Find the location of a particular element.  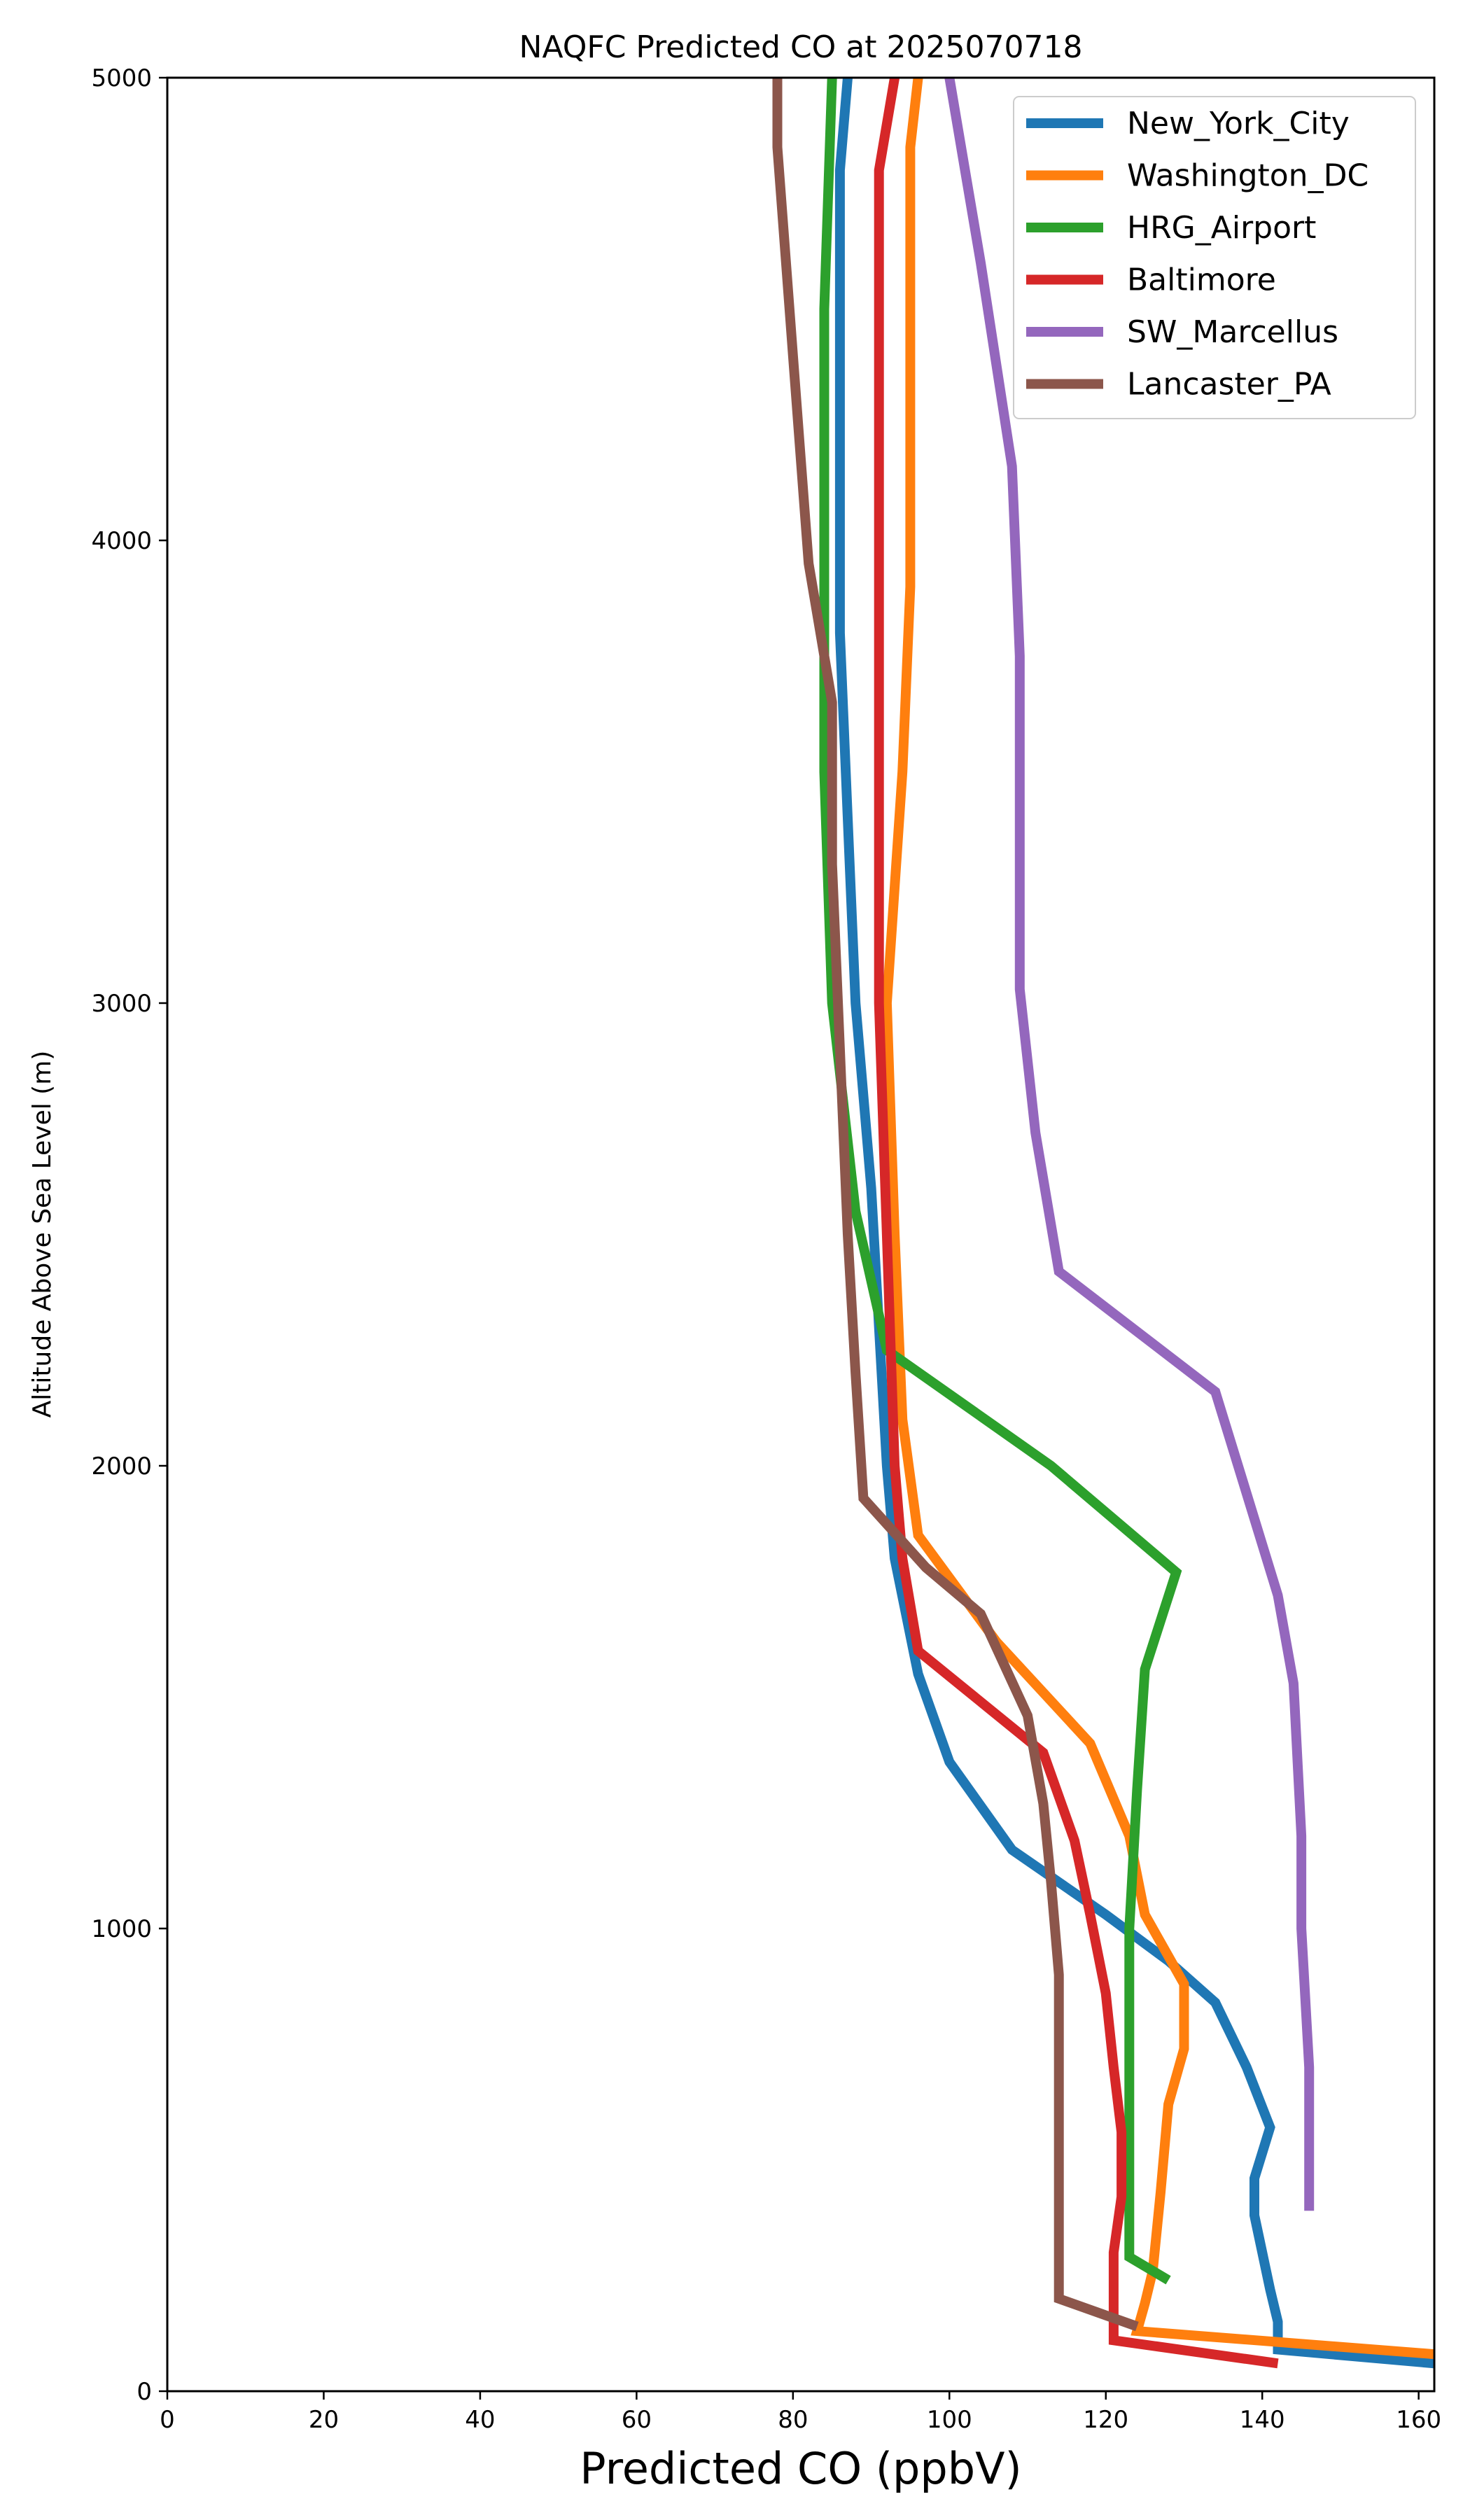

y-tick-label: 4000 is located at coordinates (121, 541).